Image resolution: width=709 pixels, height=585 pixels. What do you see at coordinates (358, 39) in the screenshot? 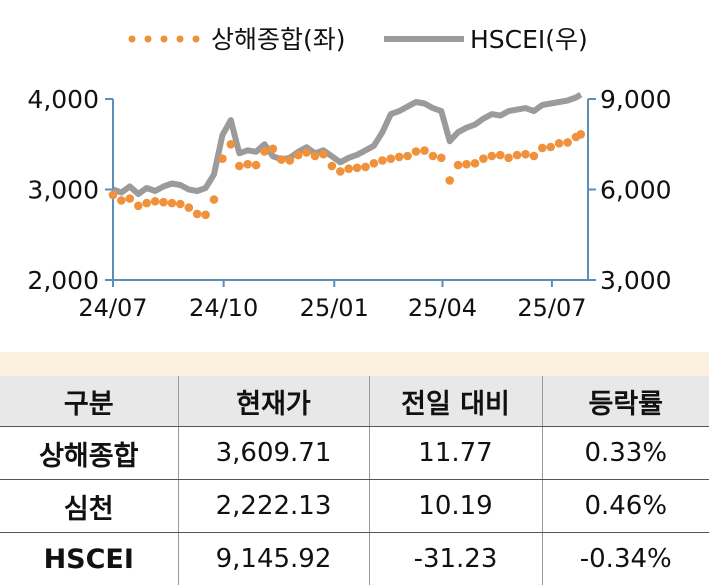
I see `chart-legend: 상해종합(좌) HSCEI(우)` at bounding box center [358, 39].